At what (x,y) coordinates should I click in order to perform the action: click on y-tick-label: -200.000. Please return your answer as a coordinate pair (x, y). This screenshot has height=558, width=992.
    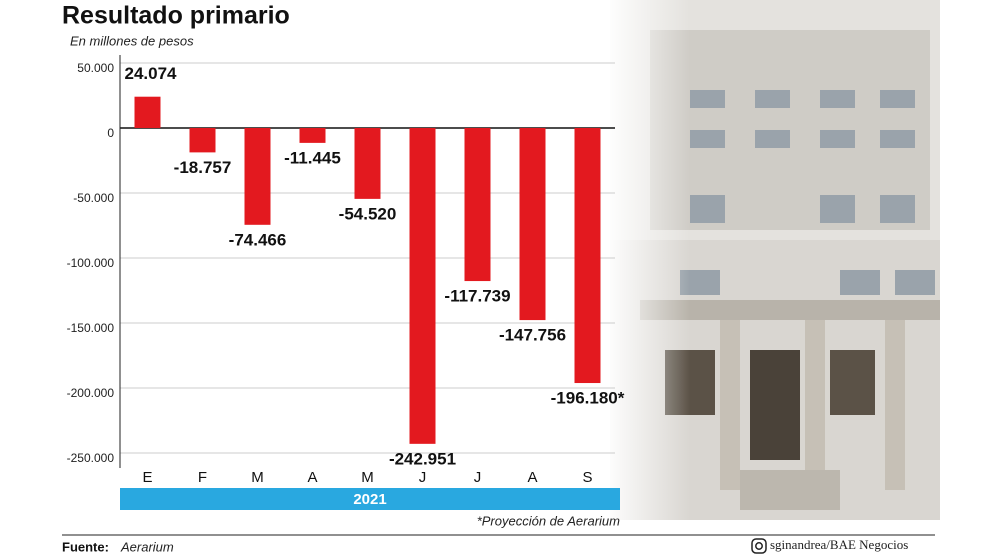
    Looking at the image, I should click on (91, 393).